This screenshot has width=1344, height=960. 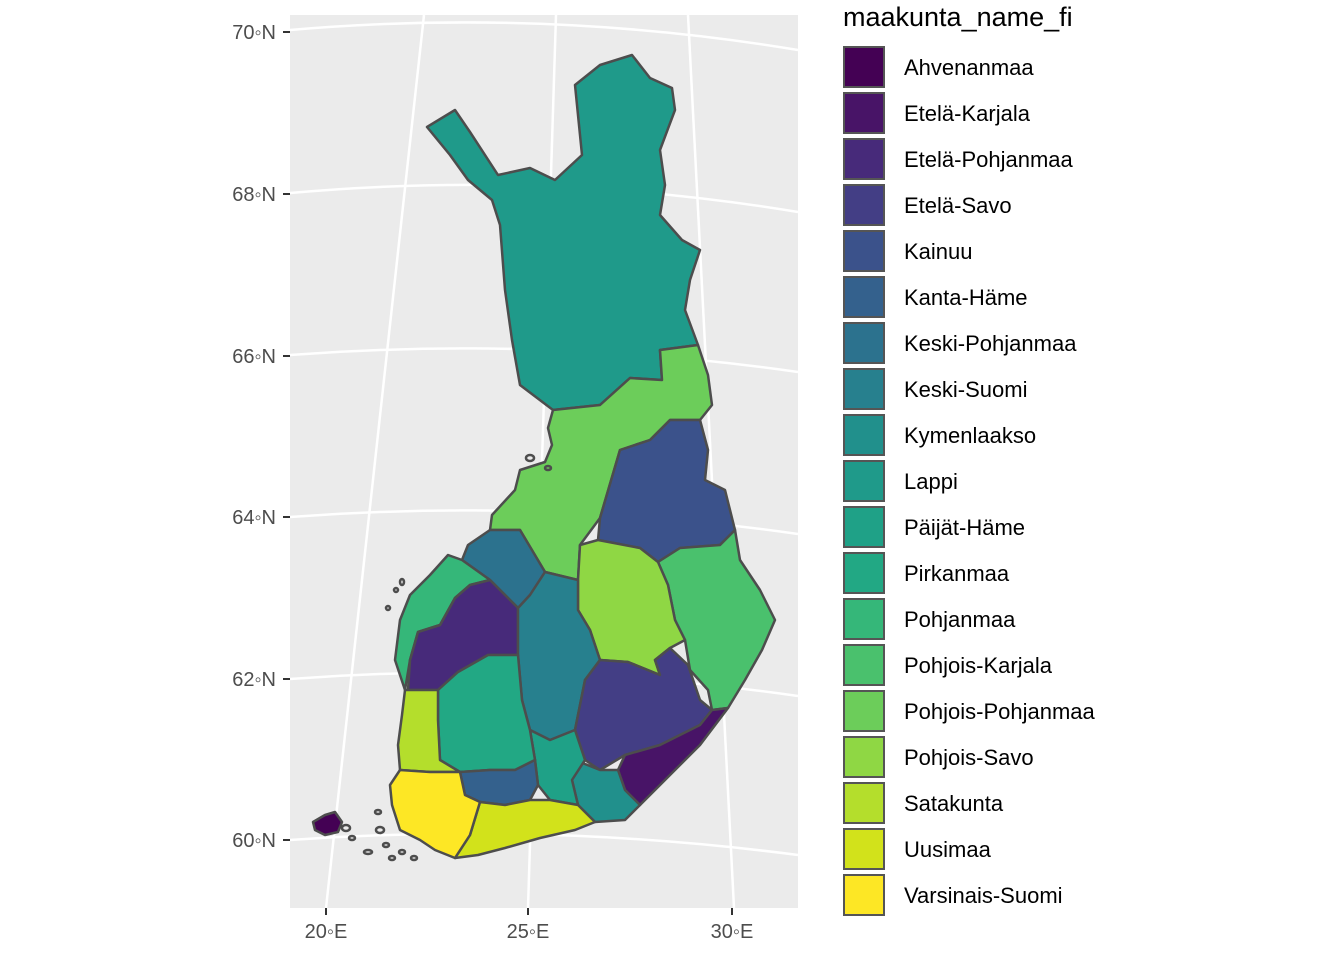 I want to click on legend-item: Kanta-Häme, so click(x=1043, y=299).